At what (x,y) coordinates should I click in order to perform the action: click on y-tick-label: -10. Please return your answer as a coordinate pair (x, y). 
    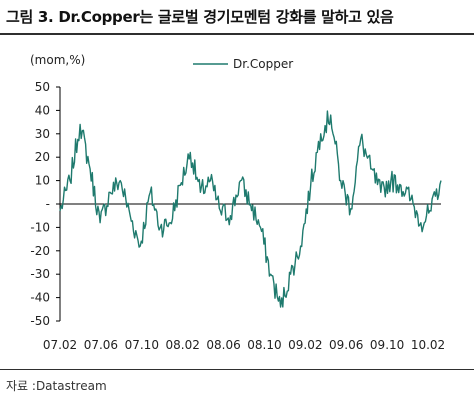
    Looking at the image, I should click on (40, 227).